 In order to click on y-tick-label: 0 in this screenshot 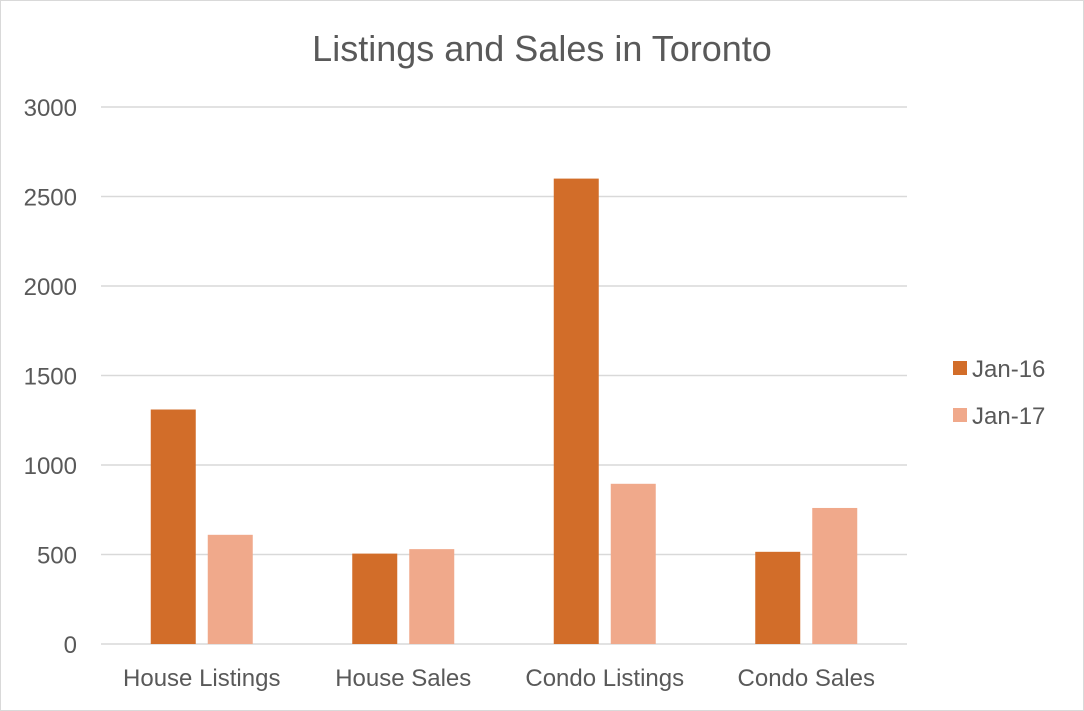, I will do `click(70, 645)`.